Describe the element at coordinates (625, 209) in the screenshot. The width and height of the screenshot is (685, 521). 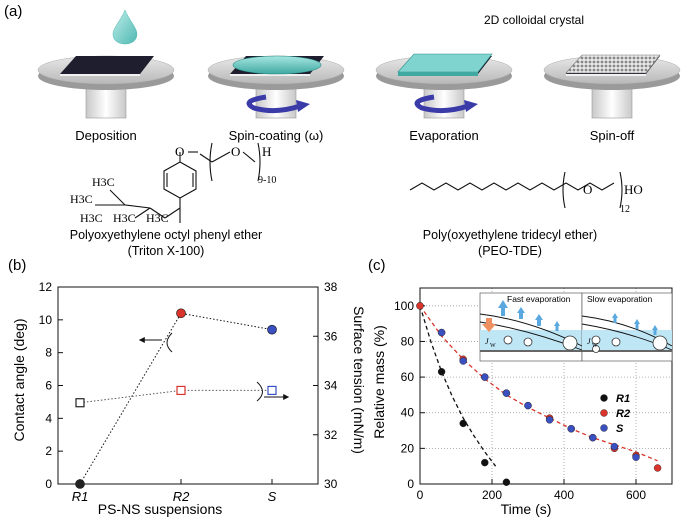
I see `peo-subscript: 12` at that location.